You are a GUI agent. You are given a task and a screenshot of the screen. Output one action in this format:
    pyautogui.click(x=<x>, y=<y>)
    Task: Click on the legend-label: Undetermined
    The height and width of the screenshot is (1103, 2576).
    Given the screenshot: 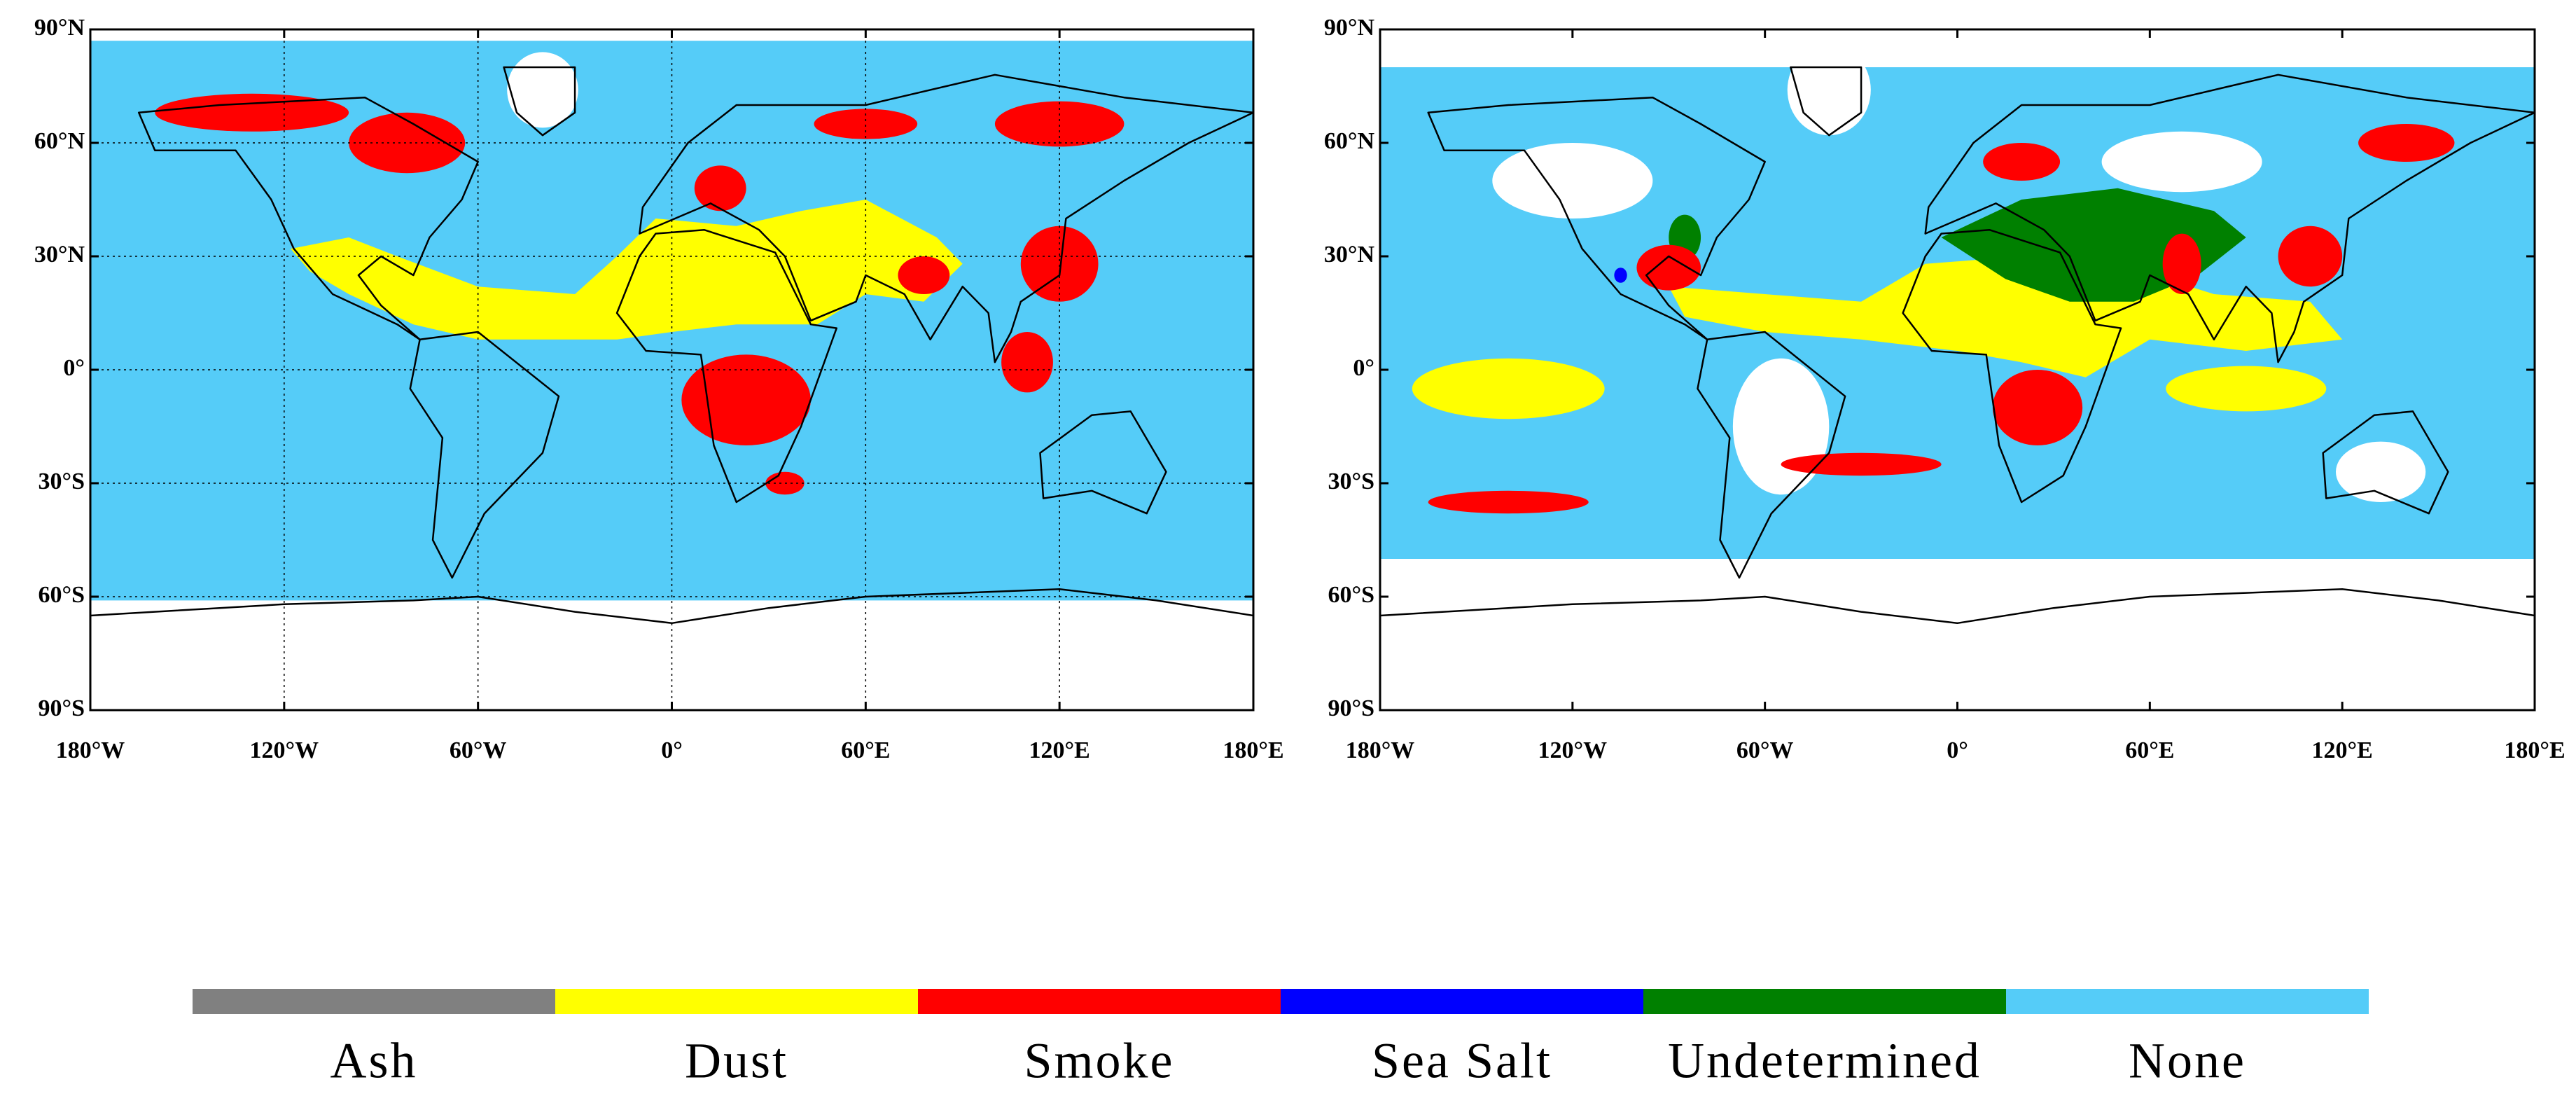 What is the action you would take?
    pyautogui.click(x=1825, y=1061)
    